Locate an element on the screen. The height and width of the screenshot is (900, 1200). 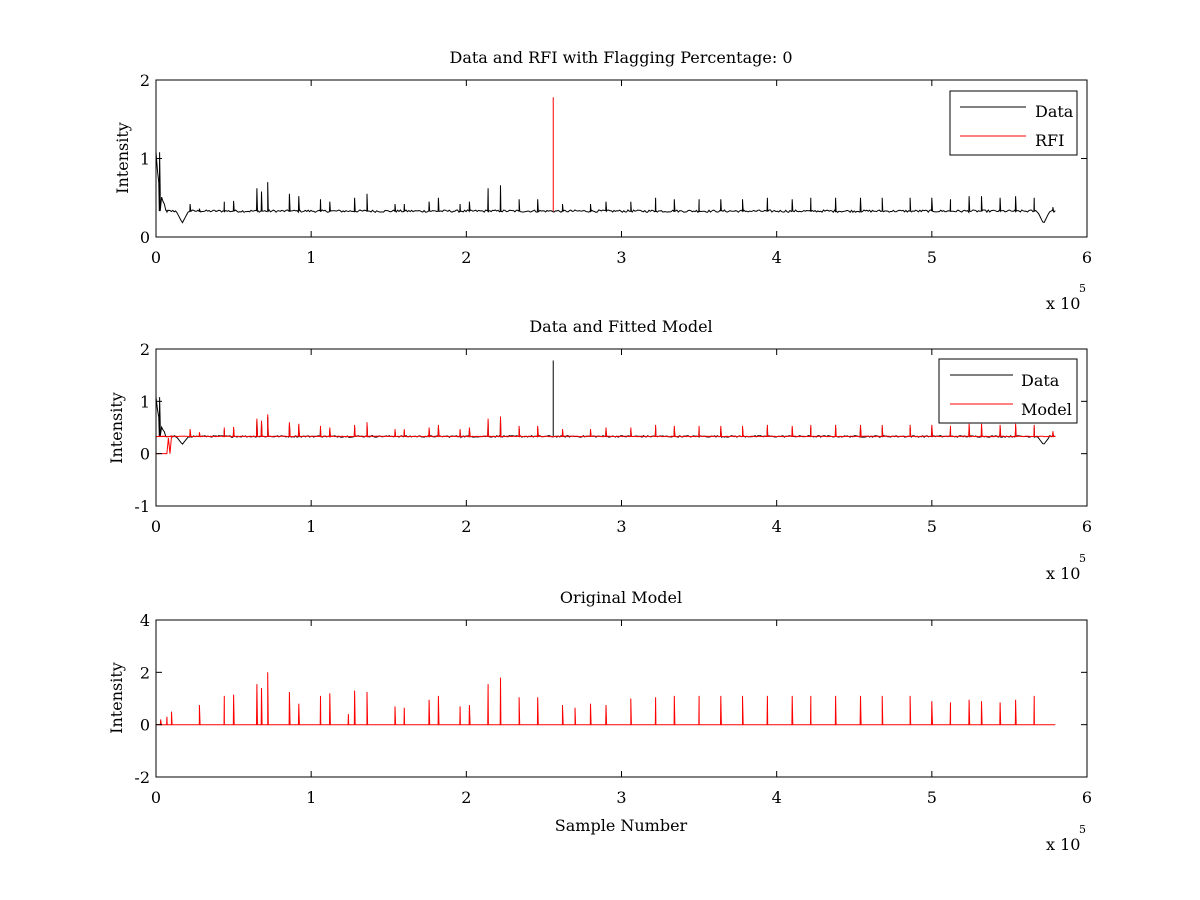
panel-1-axes-frame is located at coordinates (621, 158).